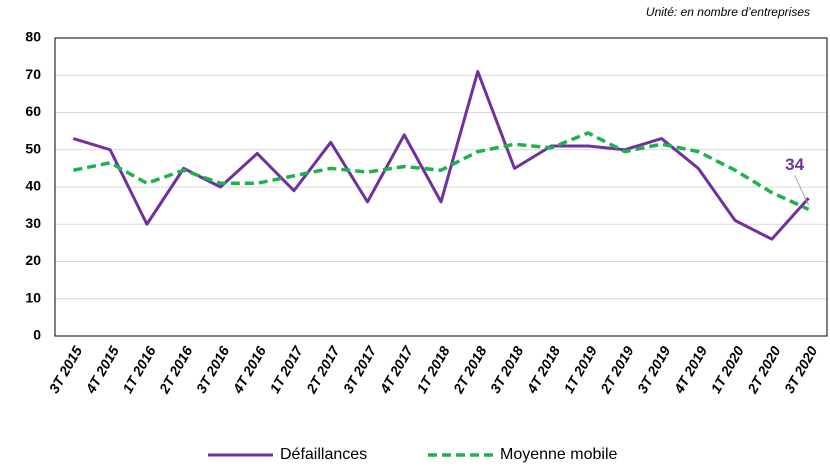  I want to click on x-tick-label: 3T 2020, so click(801, 369).